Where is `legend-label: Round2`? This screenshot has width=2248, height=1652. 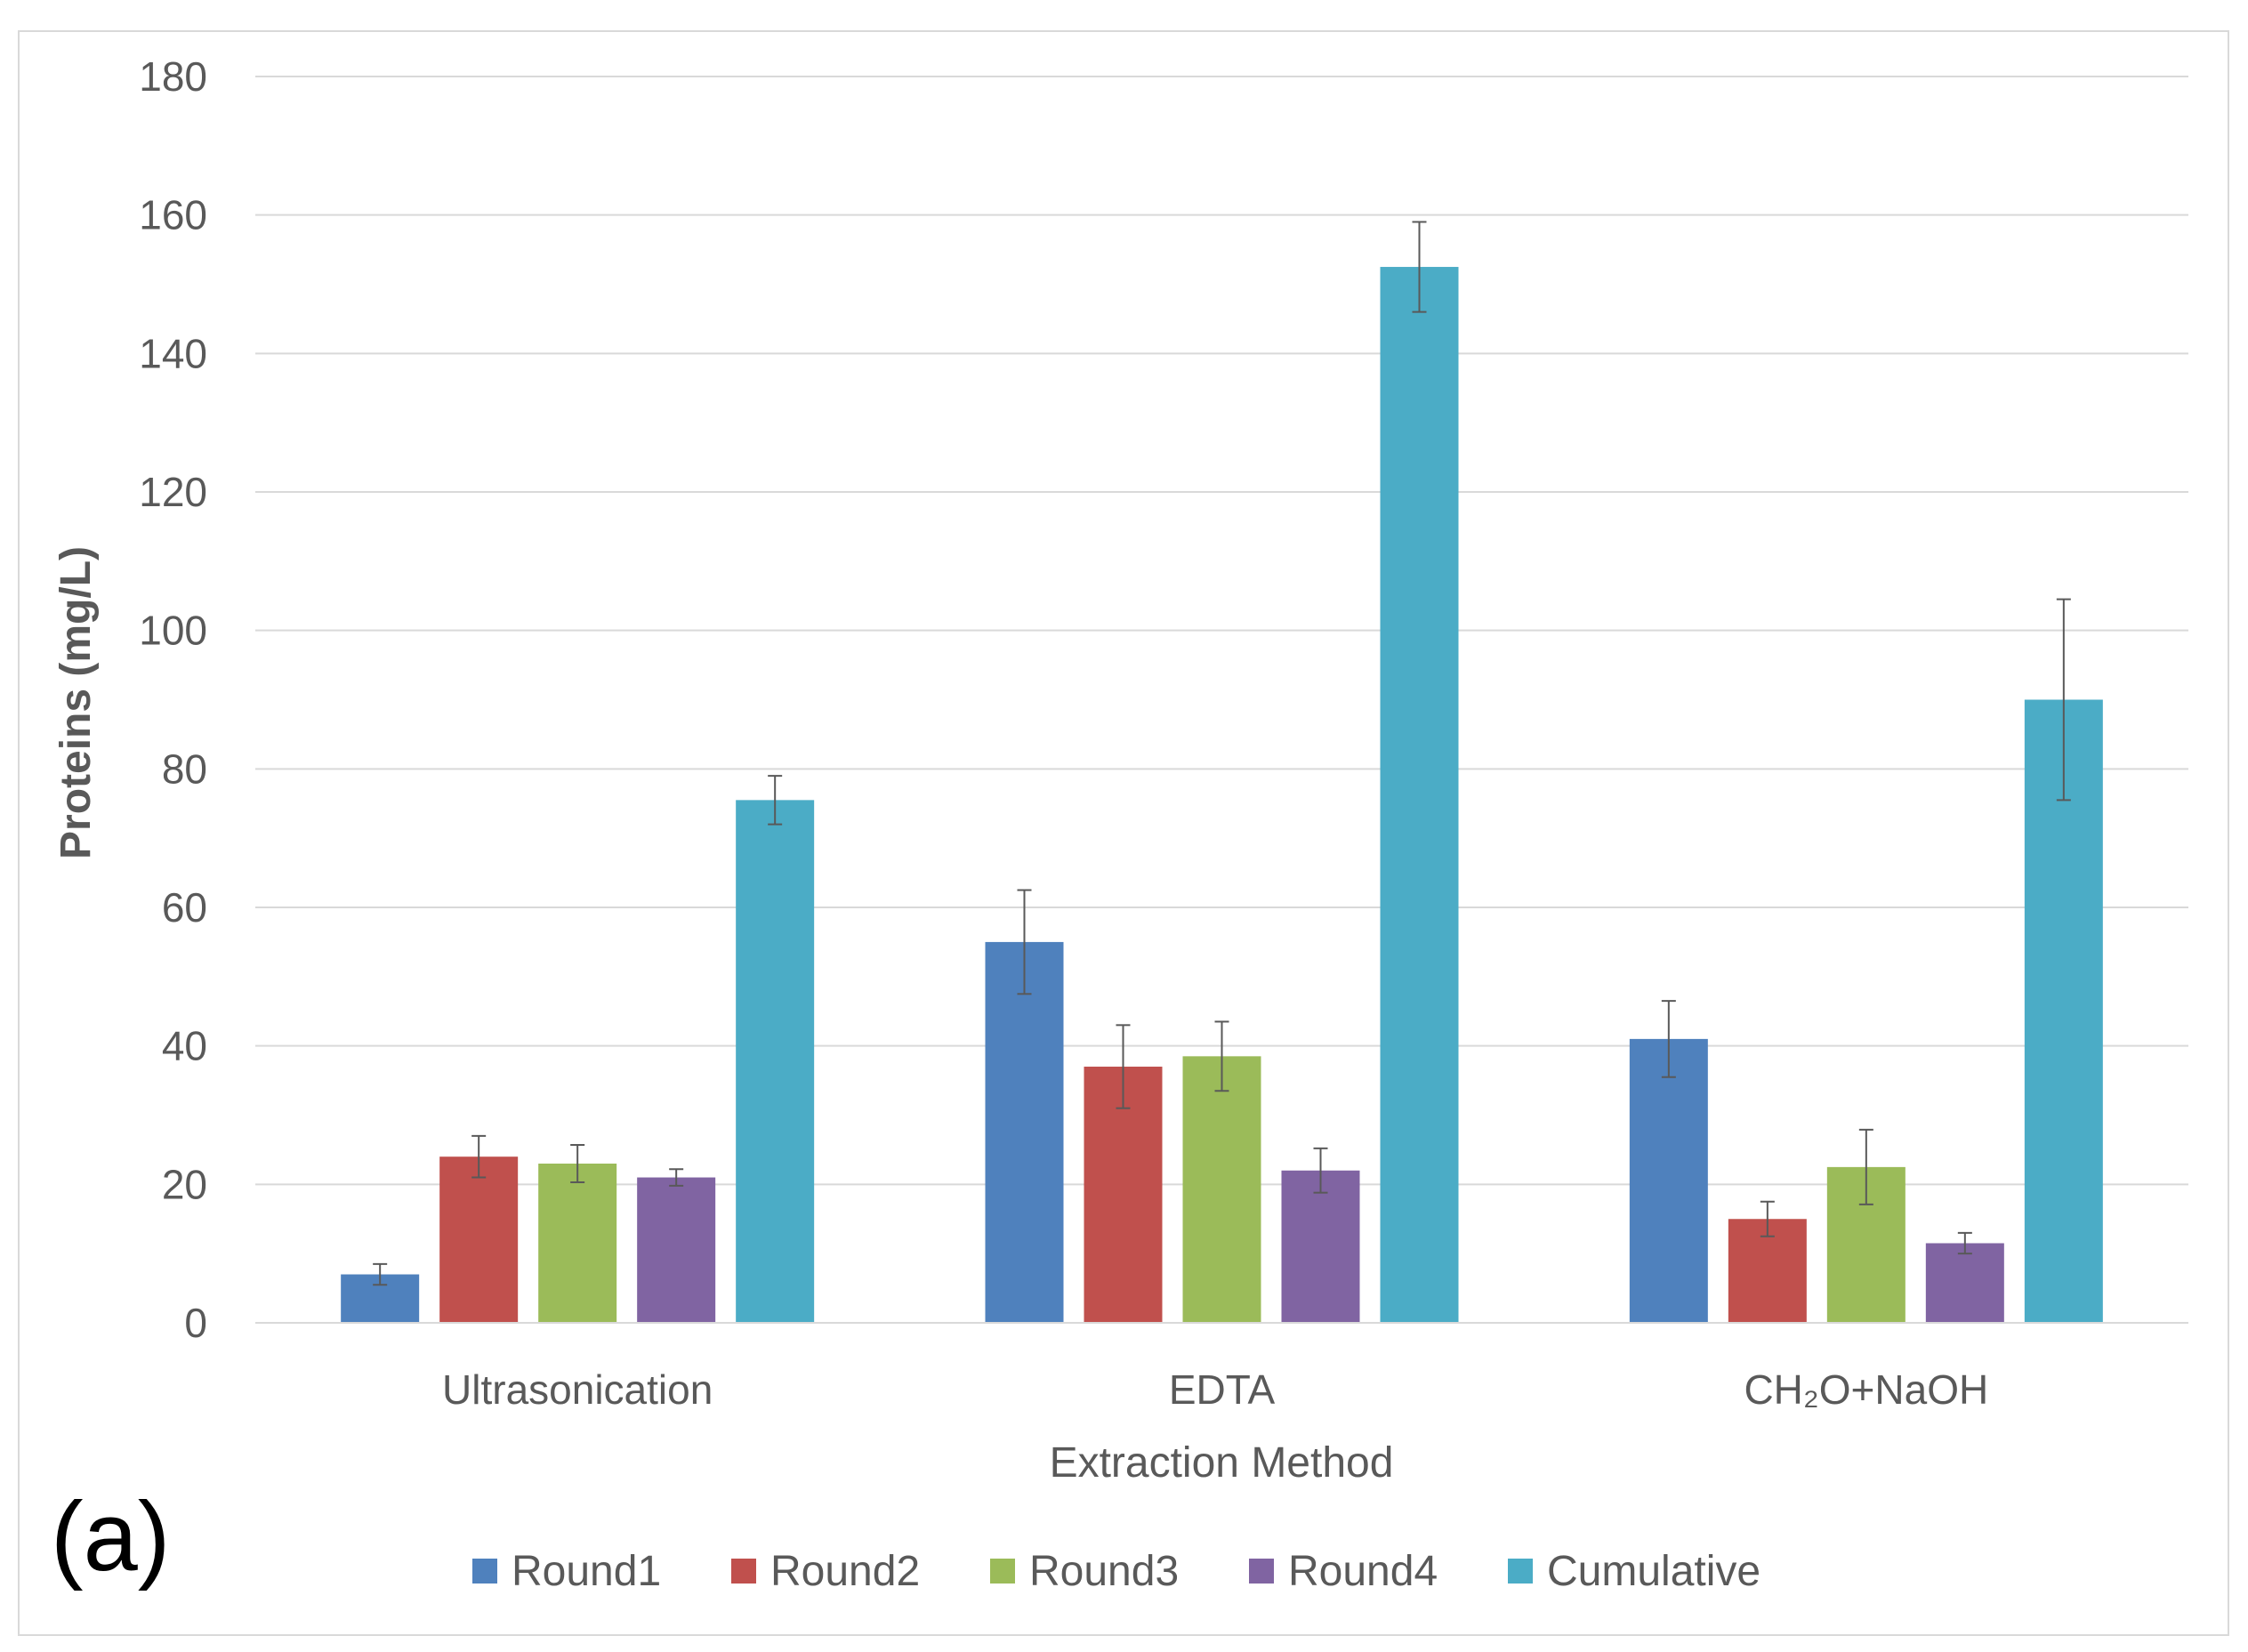
legend-label: Round2 is located at coordinates (845, 1571).